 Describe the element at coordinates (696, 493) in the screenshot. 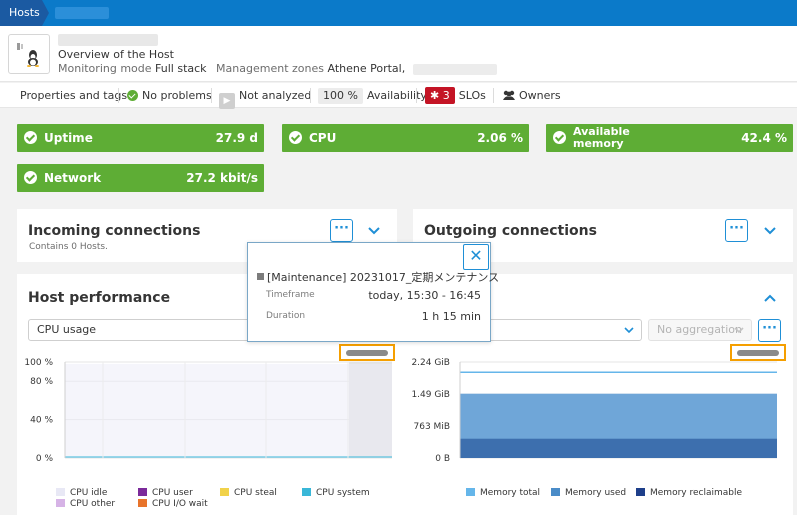

I see `legend-label: Memory reclaimable` at that location.